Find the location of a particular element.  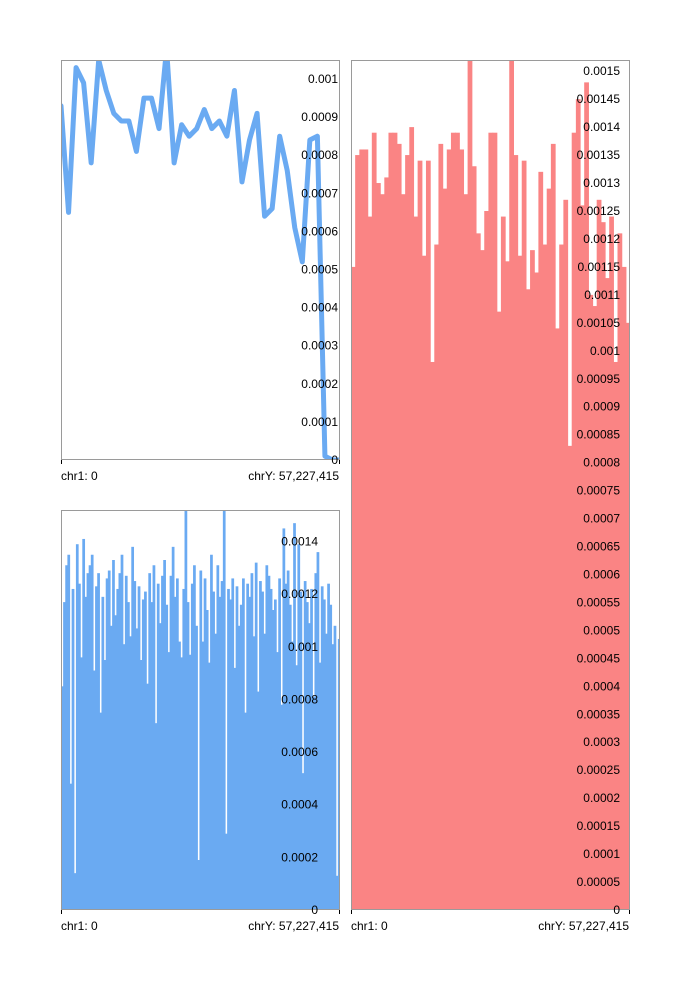

y-tick-label: 0.00105 is located at coordinates (599, 323).